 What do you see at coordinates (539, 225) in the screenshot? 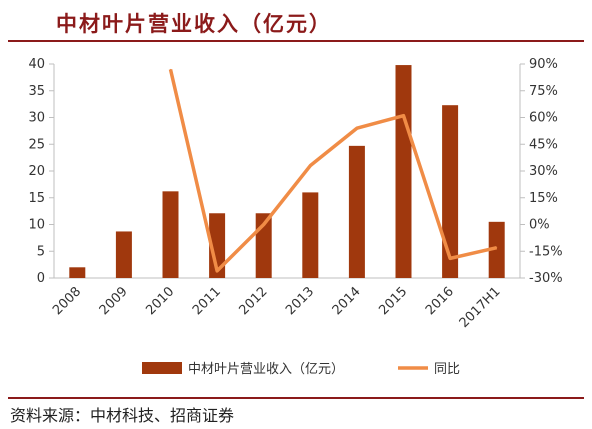
I see `right-tick-label: 0%` at bounding box center [539, 225].